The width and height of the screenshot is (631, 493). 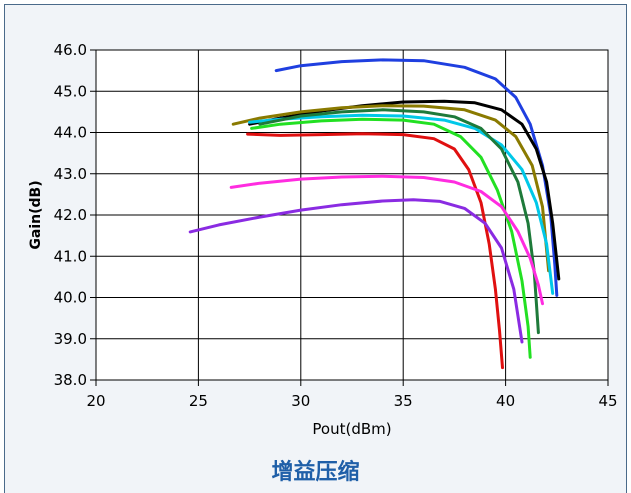 I want to click on x-tick-label: 40, so click(x=505, y=401).